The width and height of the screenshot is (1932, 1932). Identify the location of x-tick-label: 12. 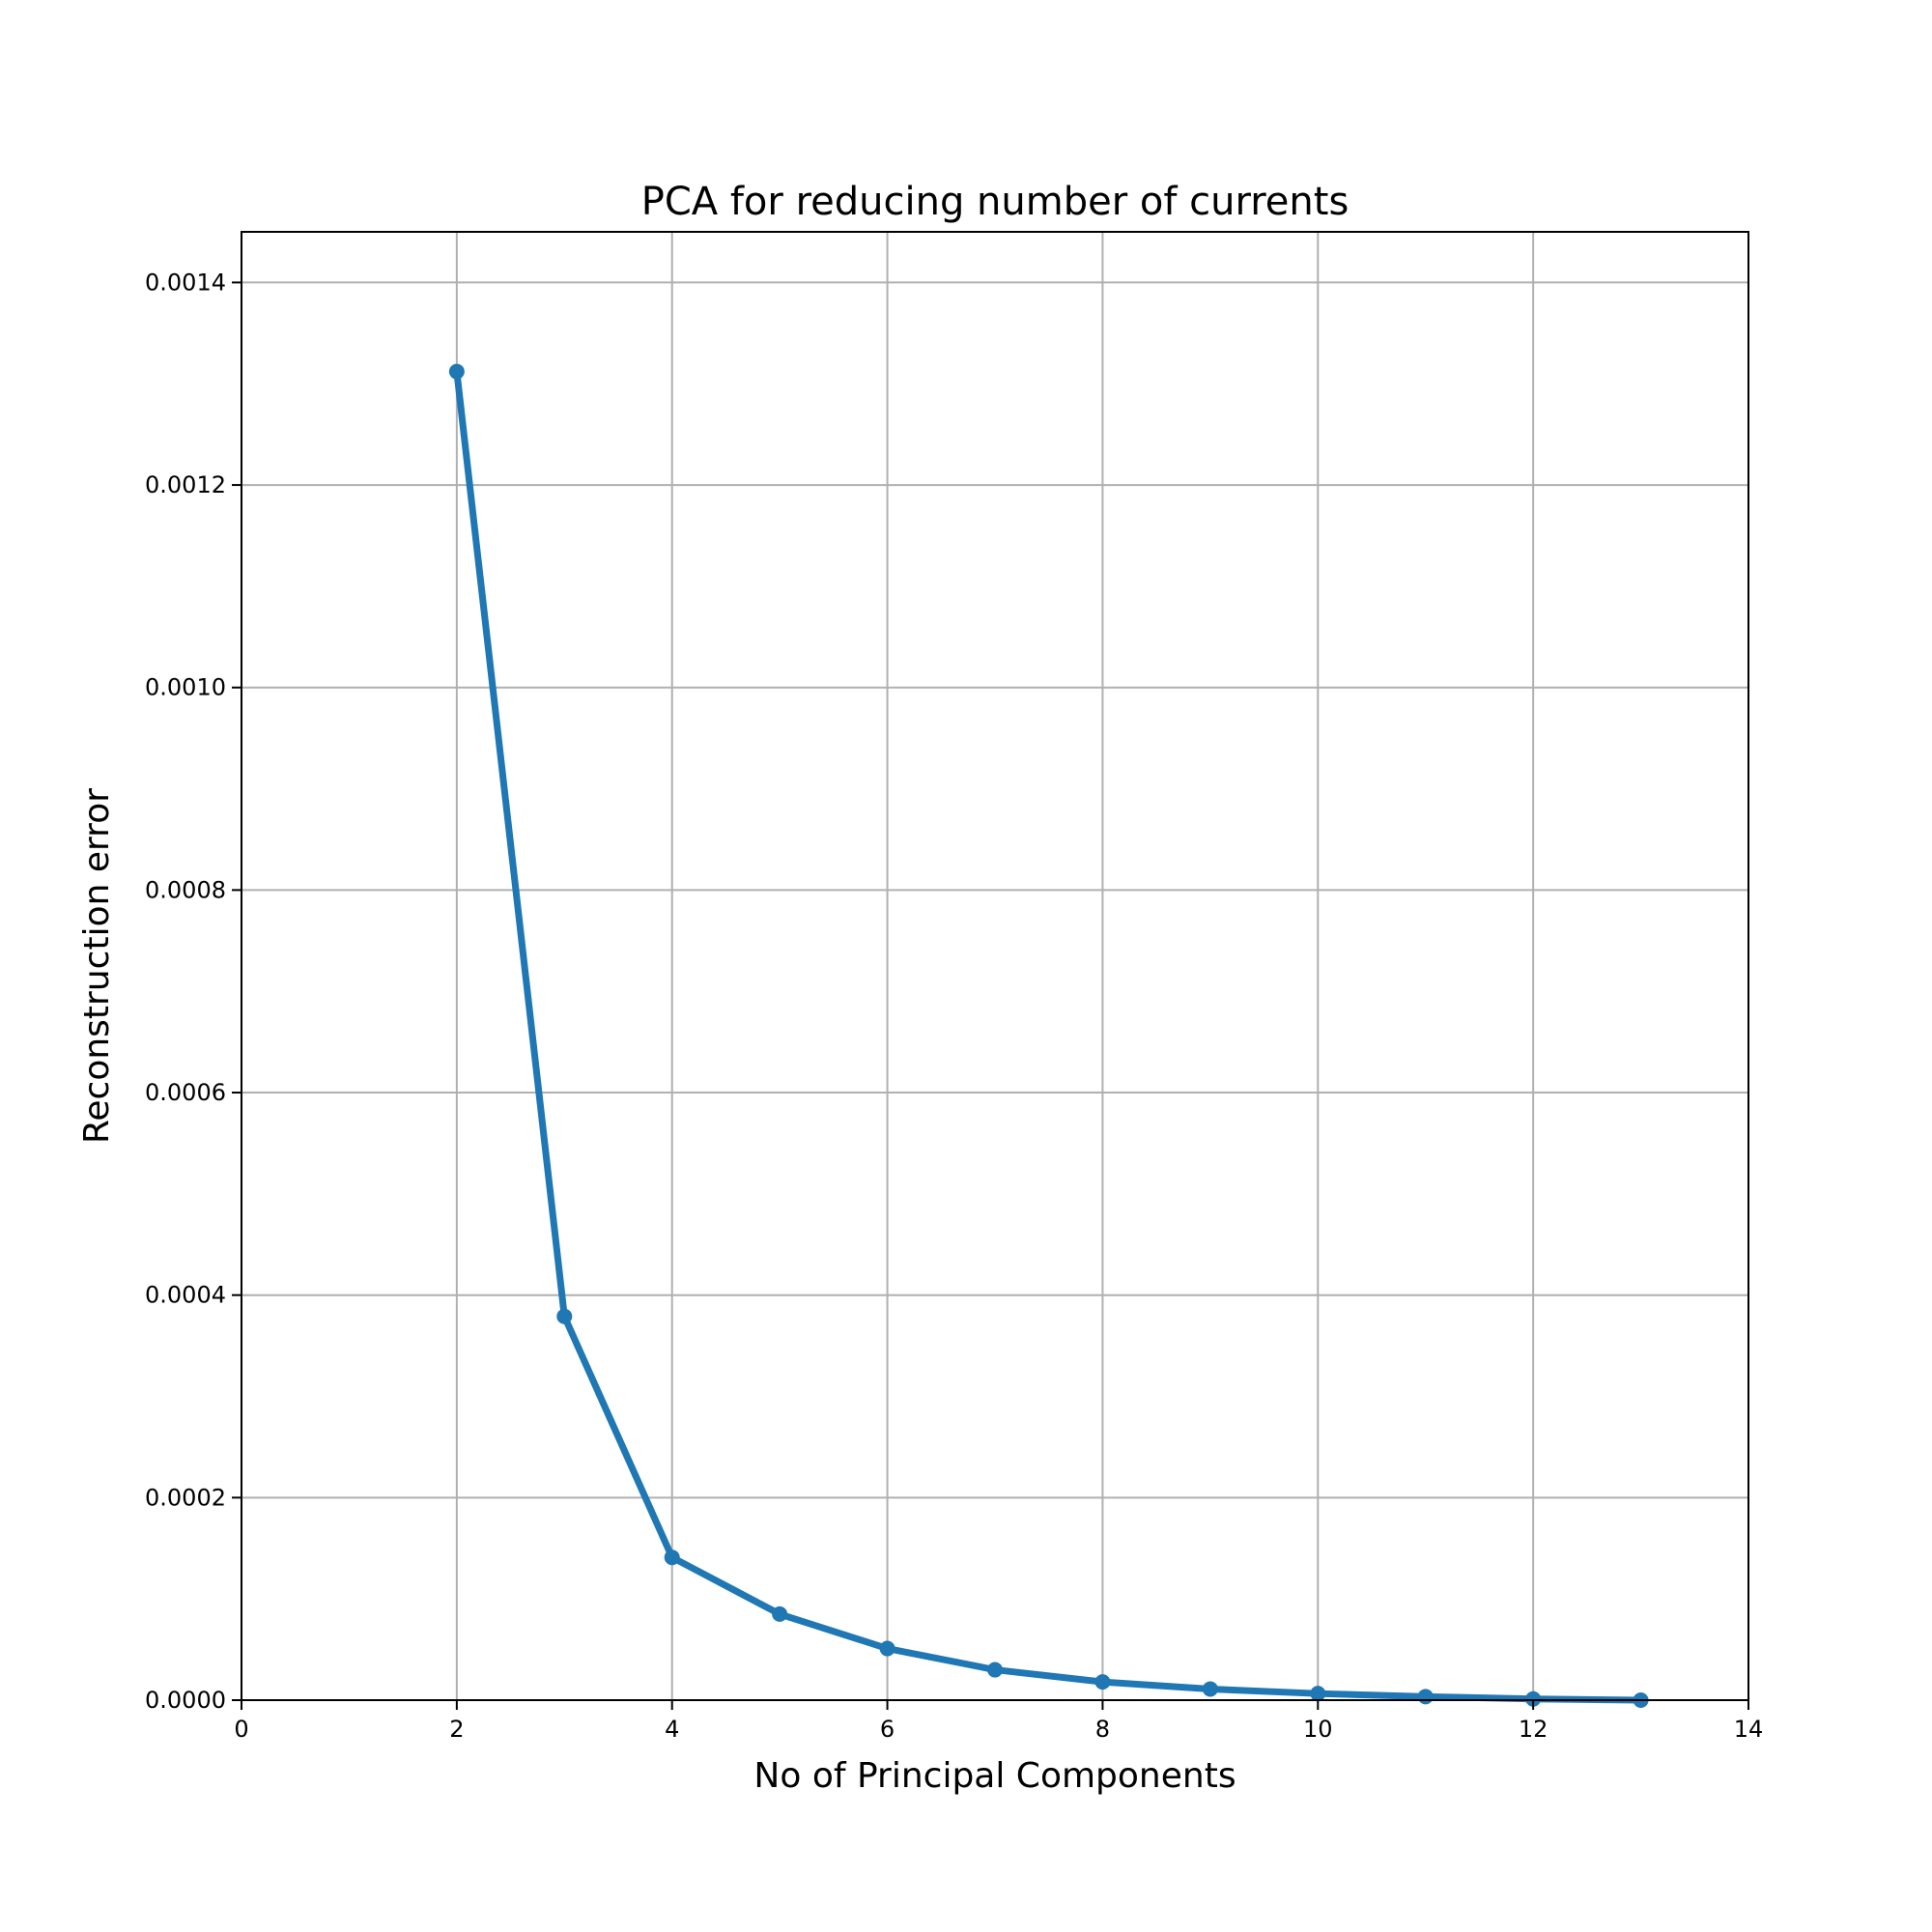
(1533, 1729).